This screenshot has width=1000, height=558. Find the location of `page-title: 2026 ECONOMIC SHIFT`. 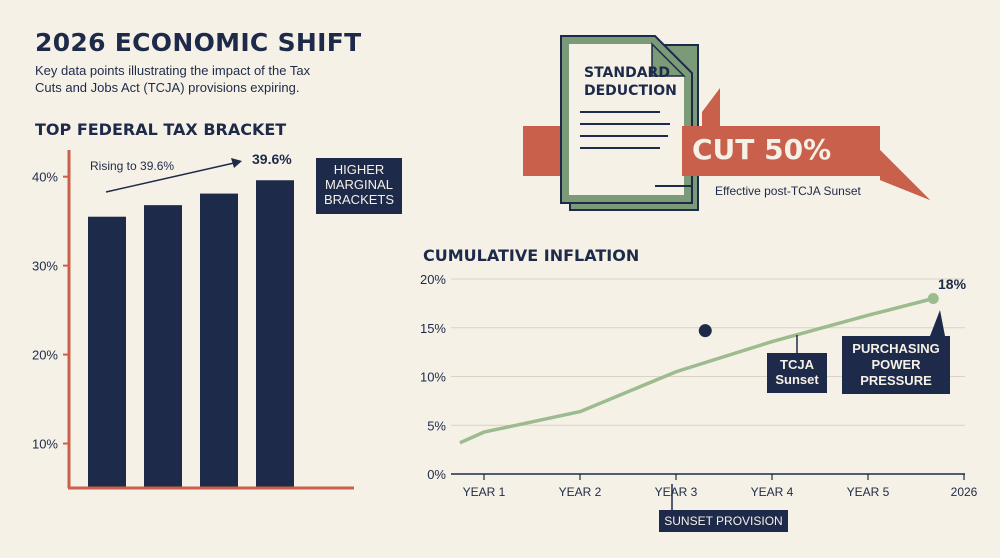

page-title: 2026 ECONOMIC SHIFT is located at coordinates (198, 42).